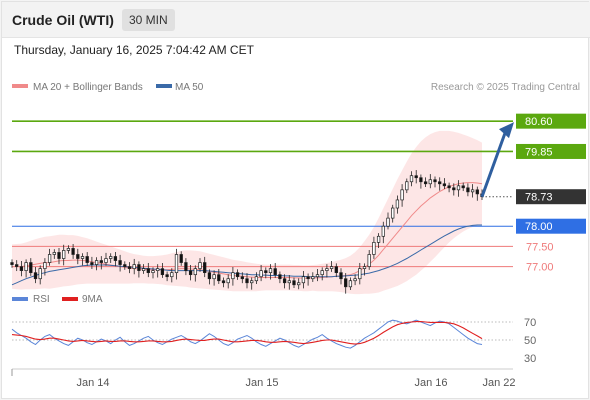 This screenshot has height=400, width=590. I want to click on x-tick-label: Jan 14, so click(92, 383).